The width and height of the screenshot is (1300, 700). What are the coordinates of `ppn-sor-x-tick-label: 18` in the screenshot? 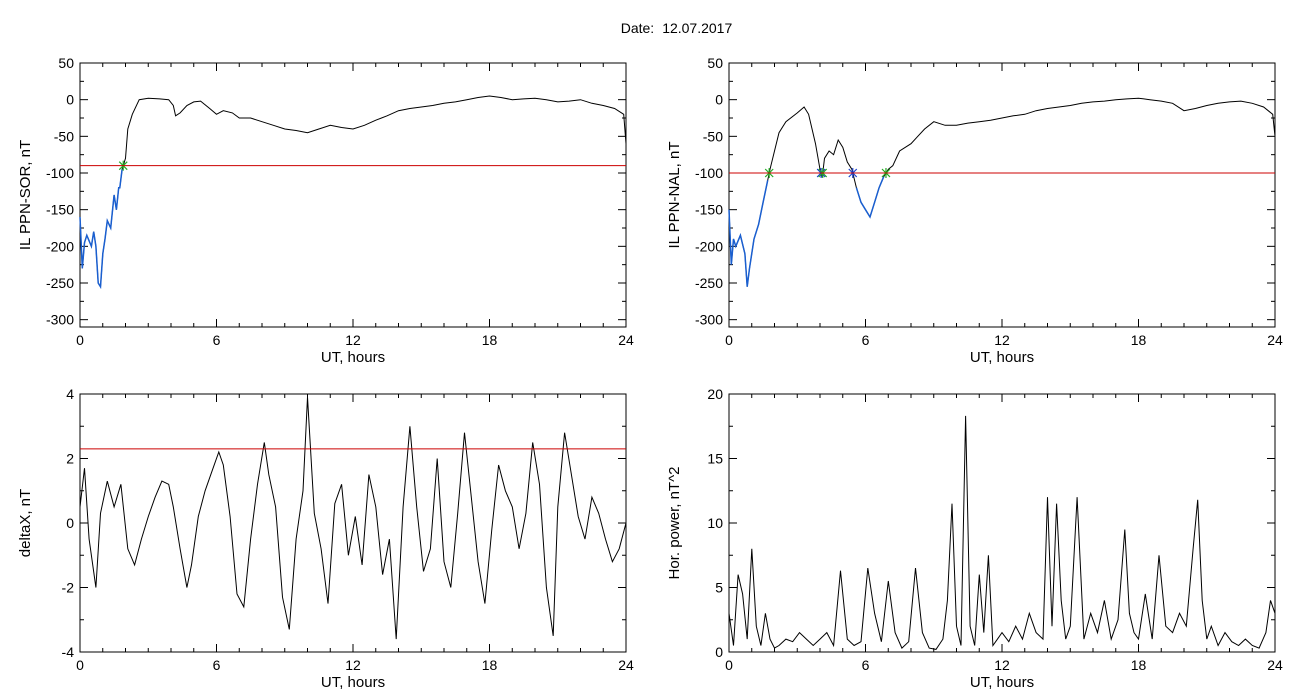 It's located at (490, 340).